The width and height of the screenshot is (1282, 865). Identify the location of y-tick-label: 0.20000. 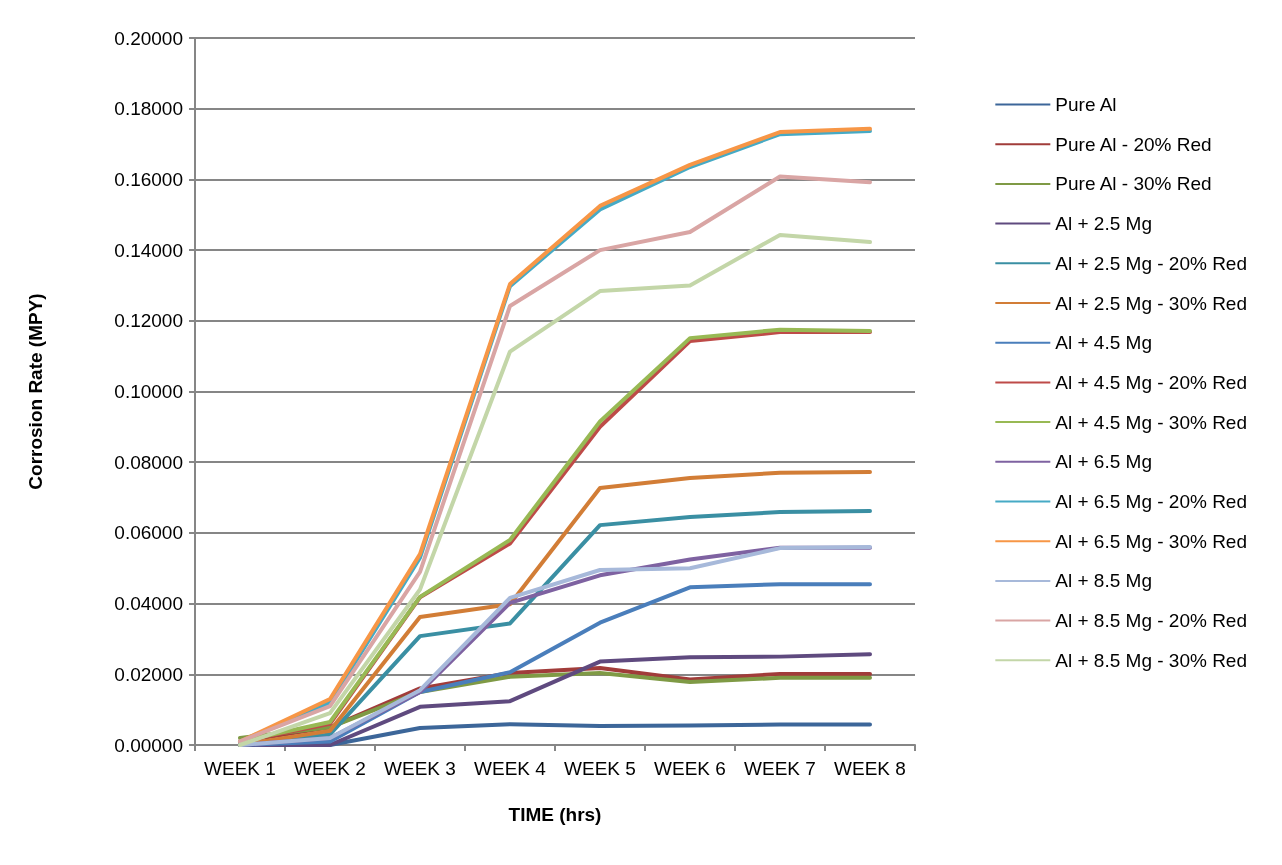
(148, 38).